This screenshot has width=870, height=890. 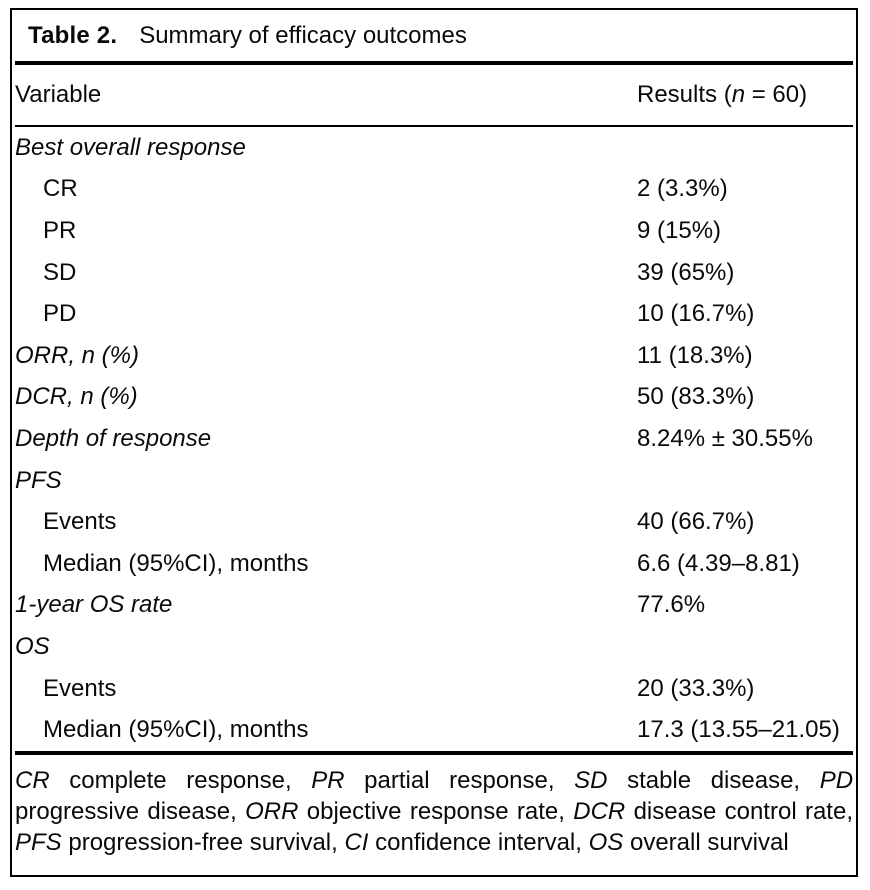 I want to click on rule-below-header, so click(x=434, y=126).